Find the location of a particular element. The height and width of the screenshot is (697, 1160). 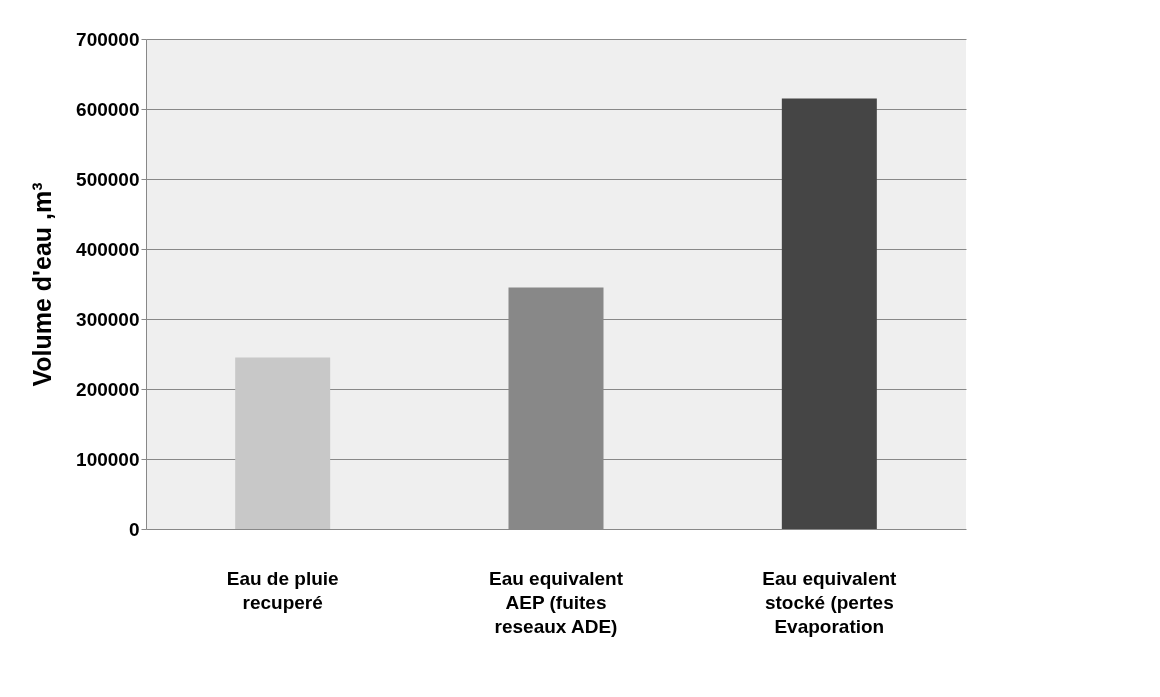

y-tick-label: 0 is located at coordinates (134, 529).